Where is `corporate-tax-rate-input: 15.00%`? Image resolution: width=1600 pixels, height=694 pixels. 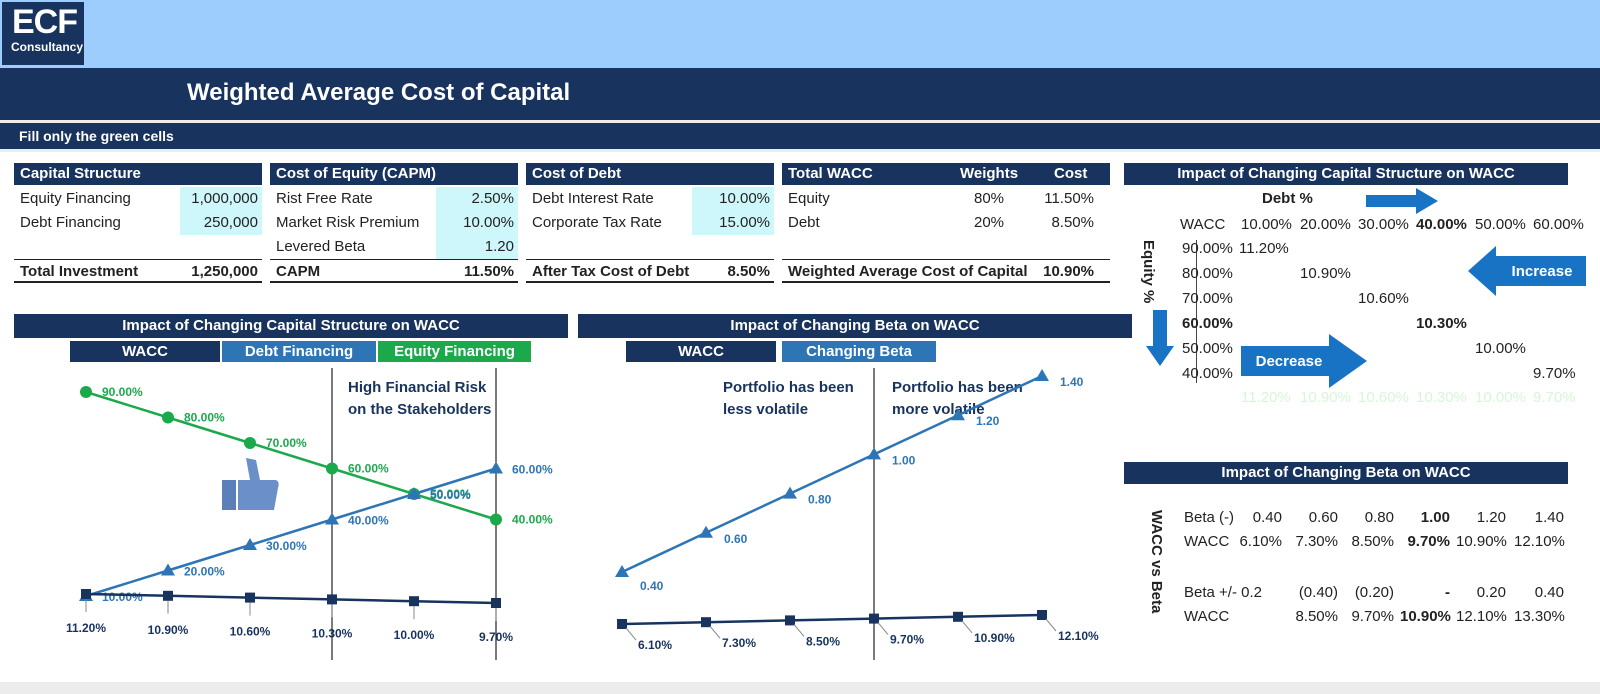 corporate-tax-rate-input: 15.00% is located at coordinates (733, 223).